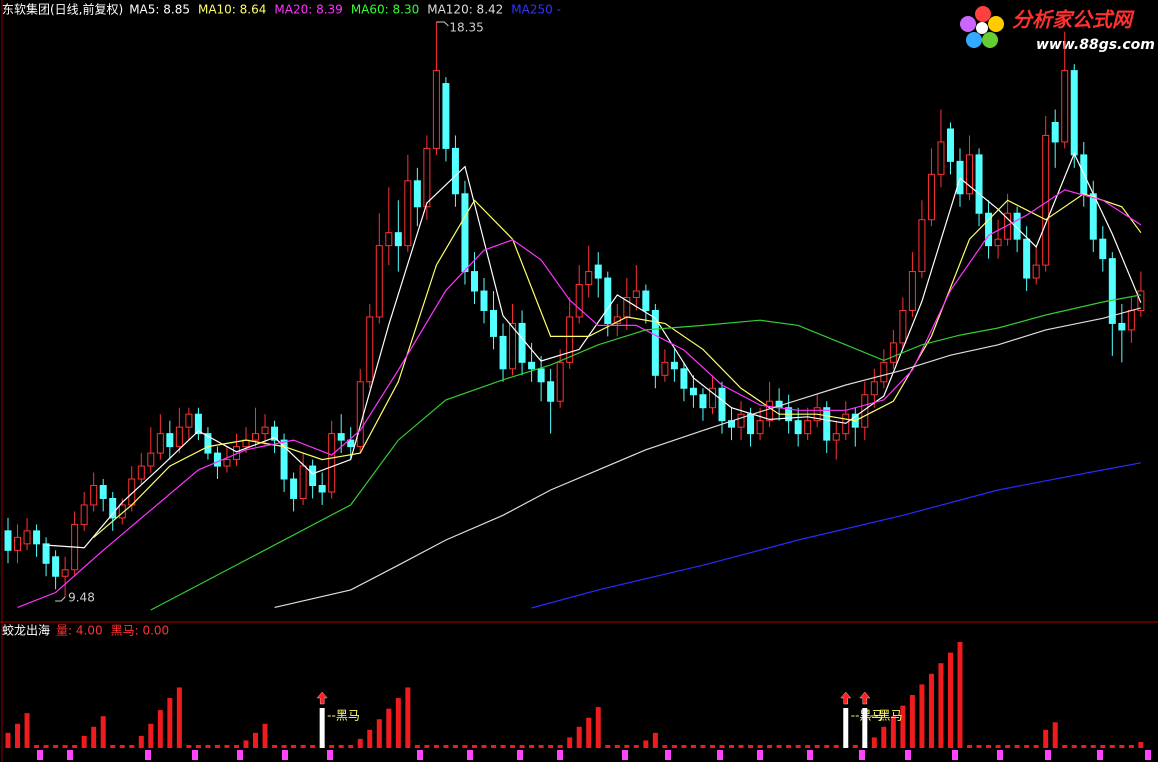 This screenshot has width=1158, height=762. Describe the element at coordinates (308, 10) in the screenshot. I see `legend-item: MA20: 8.39` at that location.